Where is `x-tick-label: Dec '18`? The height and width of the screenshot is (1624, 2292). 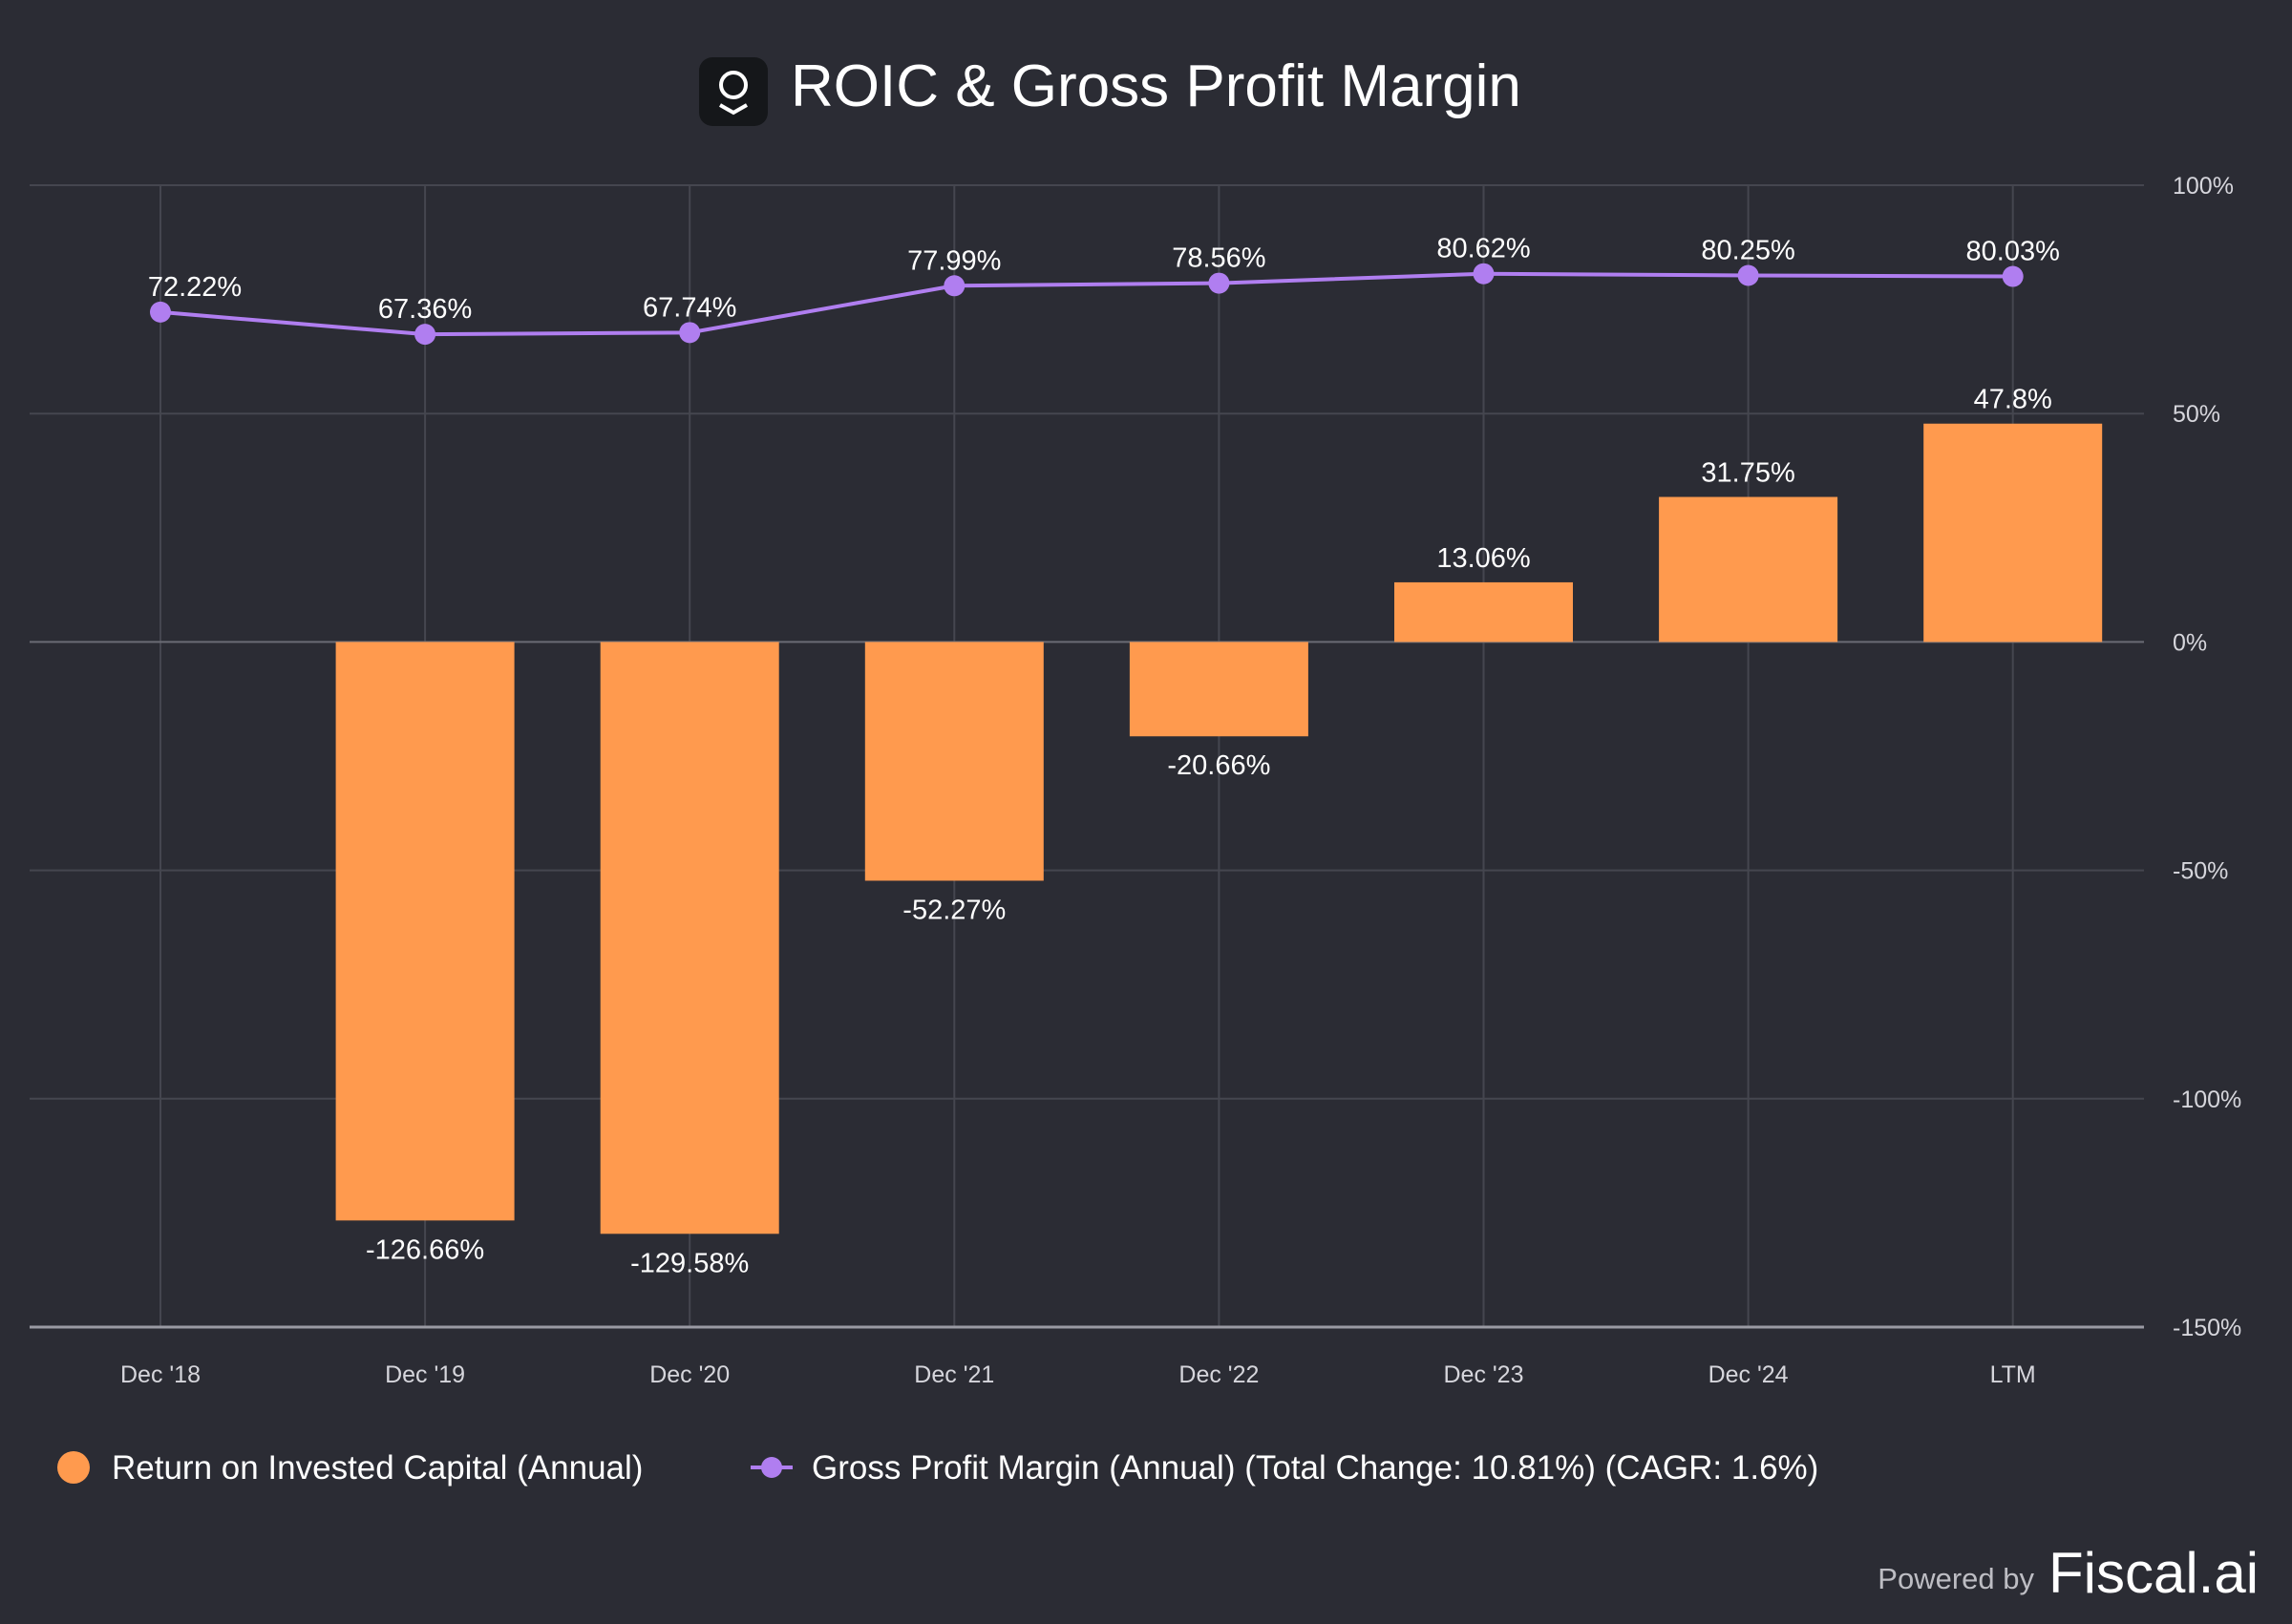
x-tick-label: Dec '18 is located at coordinates (160, 1374).